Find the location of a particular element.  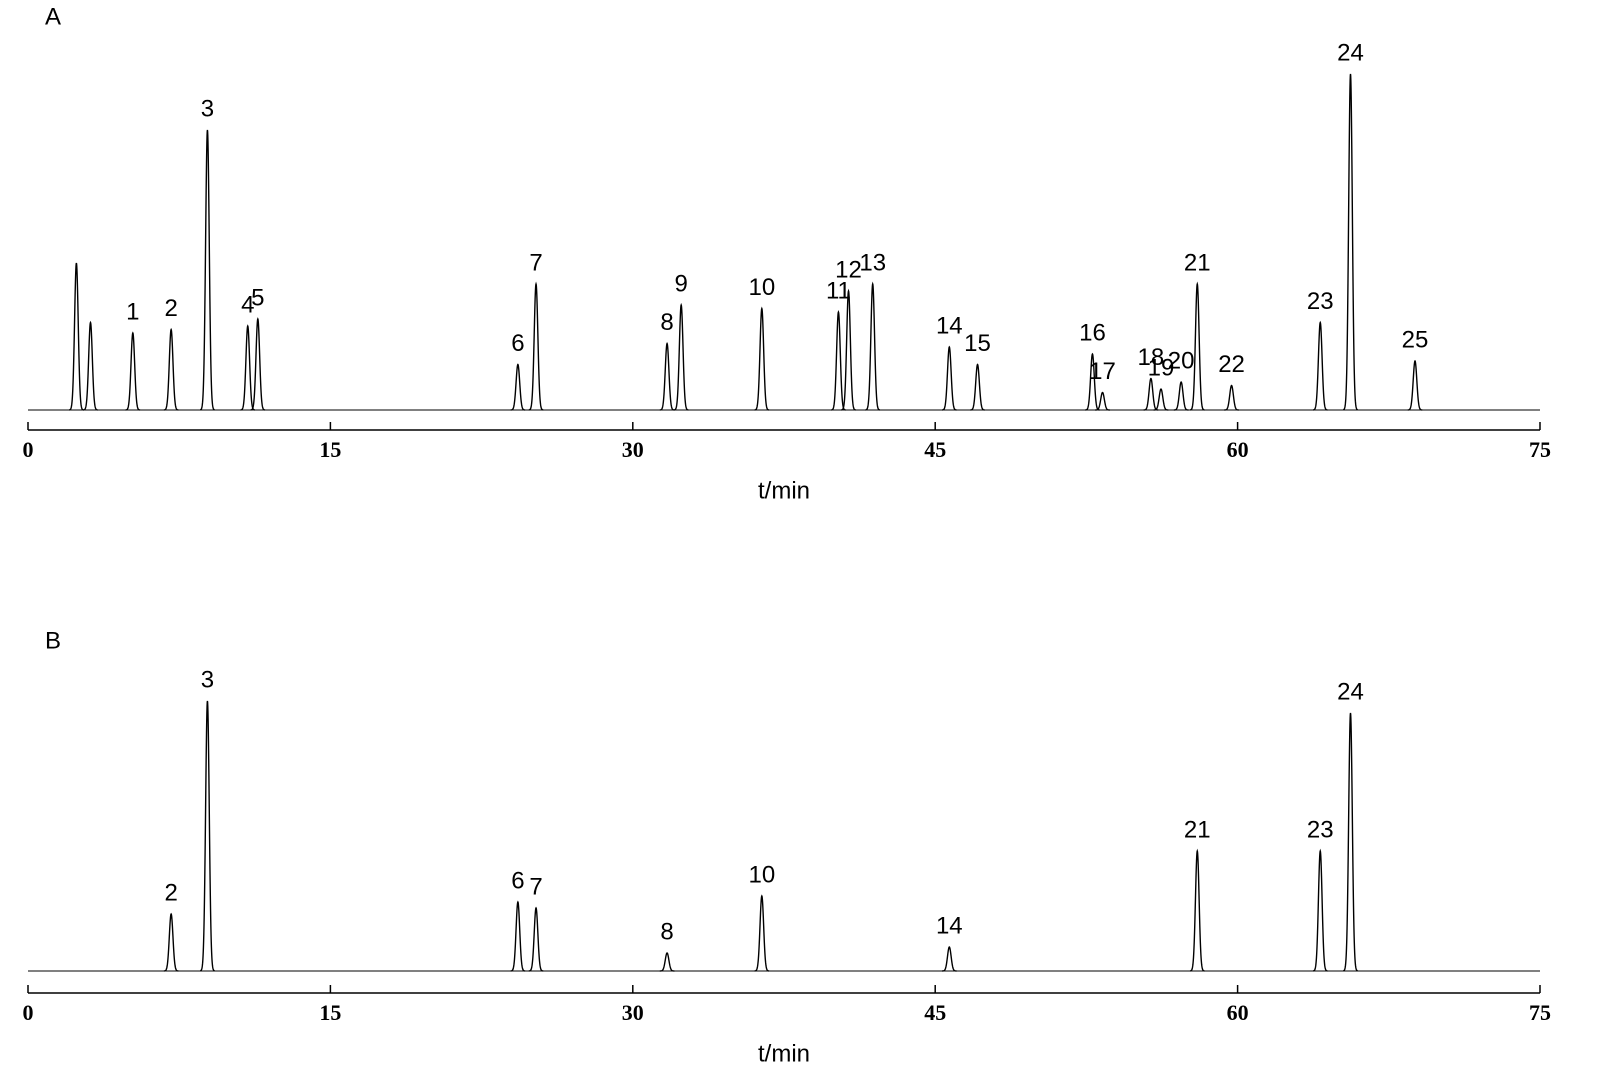

peak-label: 15 is located at coordinates (977, 343).